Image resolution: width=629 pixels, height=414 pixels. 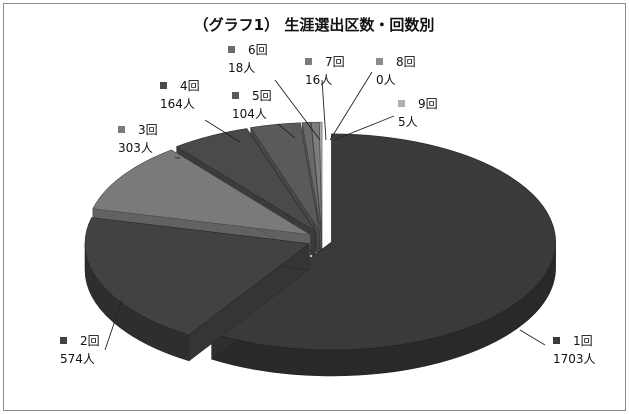 What do you see at coordinates (90, 341) in the screenshot?
I see `category-label-2: 2回` at bounding box center [90, 341].